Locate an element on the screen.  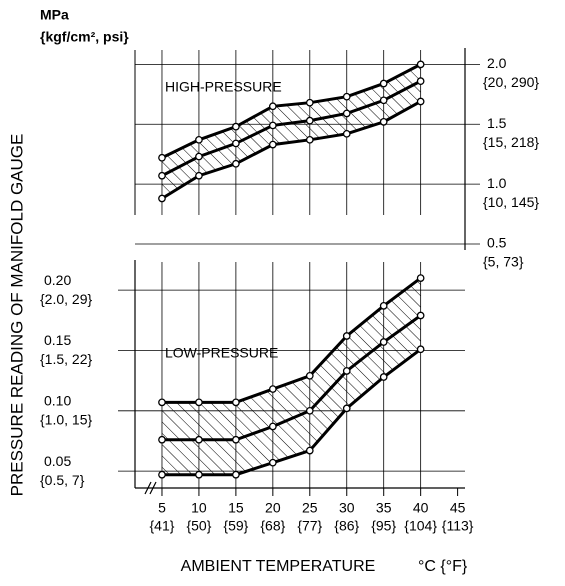
x-tick-label: 20 is located at coordinates (273, 508).